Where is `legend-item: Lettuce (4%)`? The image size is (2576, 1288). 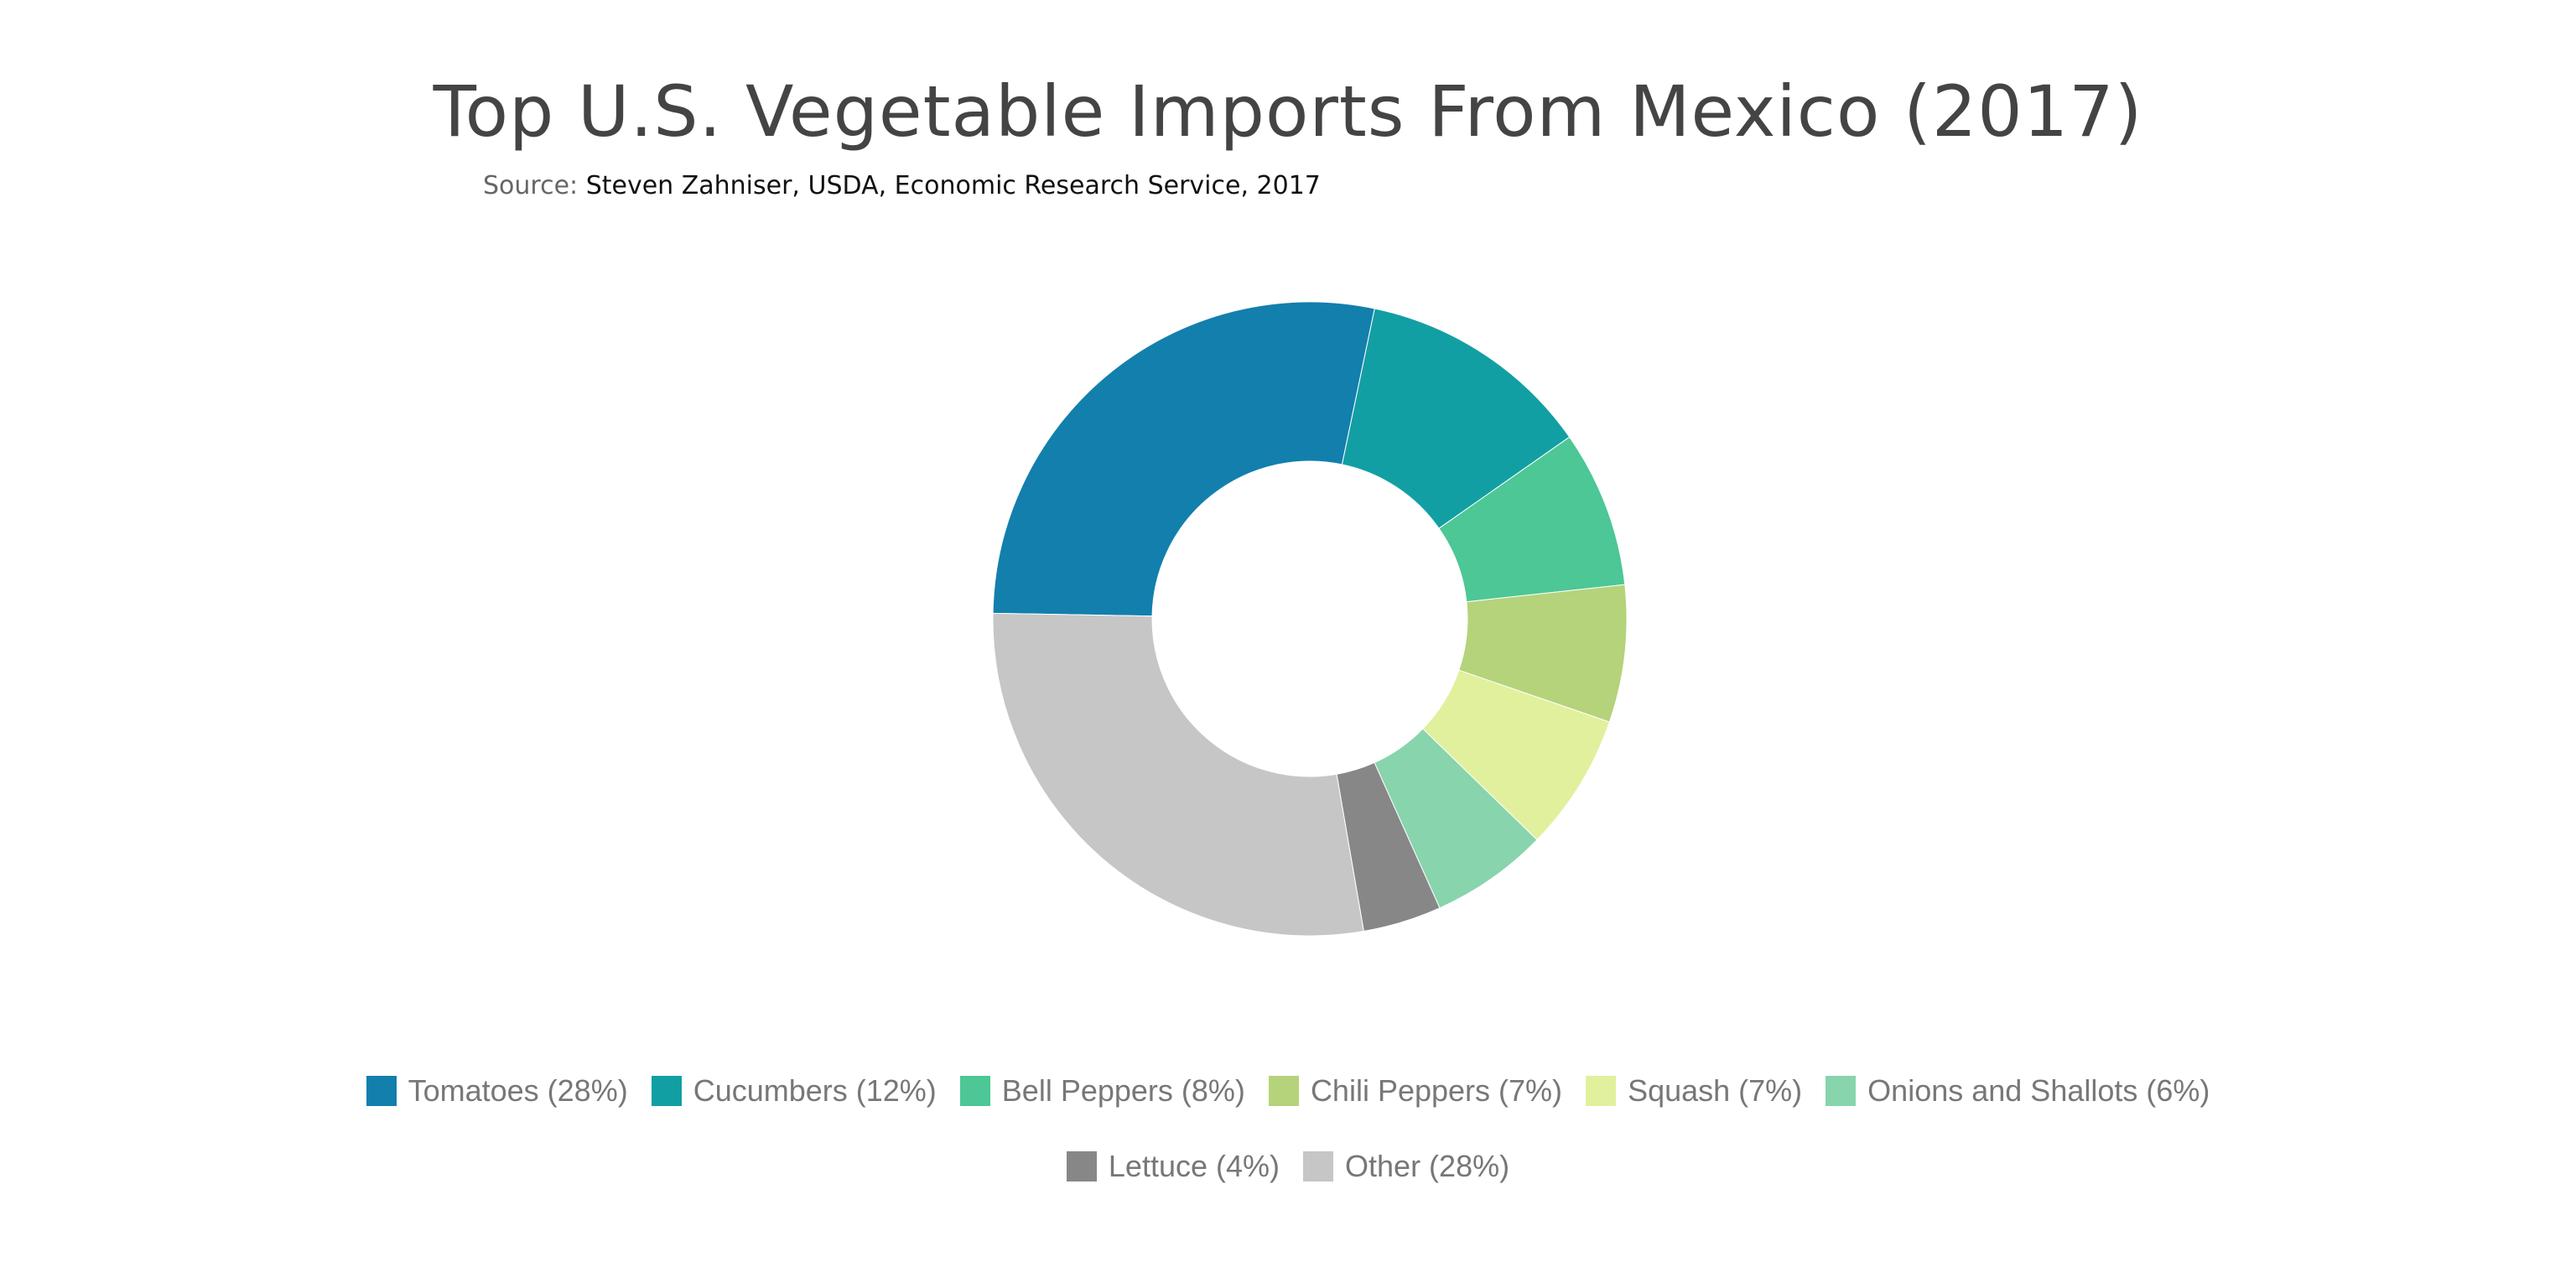
legend-item: Lettuce (4%) is located at coordinates (1173, 1166).